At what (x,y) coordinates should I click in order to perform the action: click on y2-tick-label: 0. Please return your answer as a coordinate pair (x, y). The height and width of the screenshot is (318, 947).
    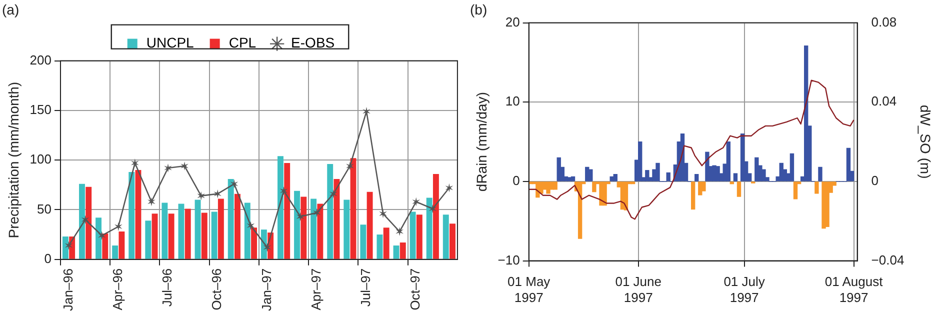
    Looking at the image, I should click on (875, 180).